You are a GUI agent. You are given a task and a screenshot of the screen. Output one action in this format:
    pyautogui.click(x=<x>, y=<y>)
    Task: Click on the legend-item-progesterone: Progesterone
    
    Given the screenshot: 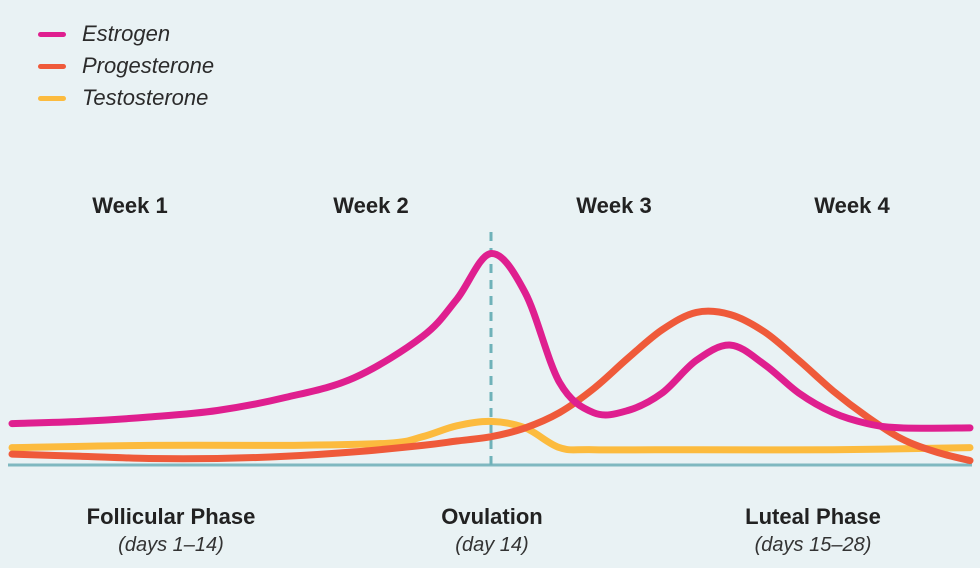 What is the action you would take?
    pyautogui.click(x=126, y=66)
    